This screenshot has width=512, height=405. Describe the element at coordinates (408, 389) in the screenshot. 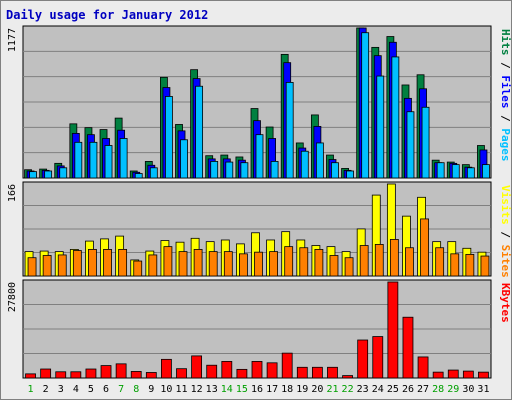

I see `x-tick-label-day-26: 26` at that location.